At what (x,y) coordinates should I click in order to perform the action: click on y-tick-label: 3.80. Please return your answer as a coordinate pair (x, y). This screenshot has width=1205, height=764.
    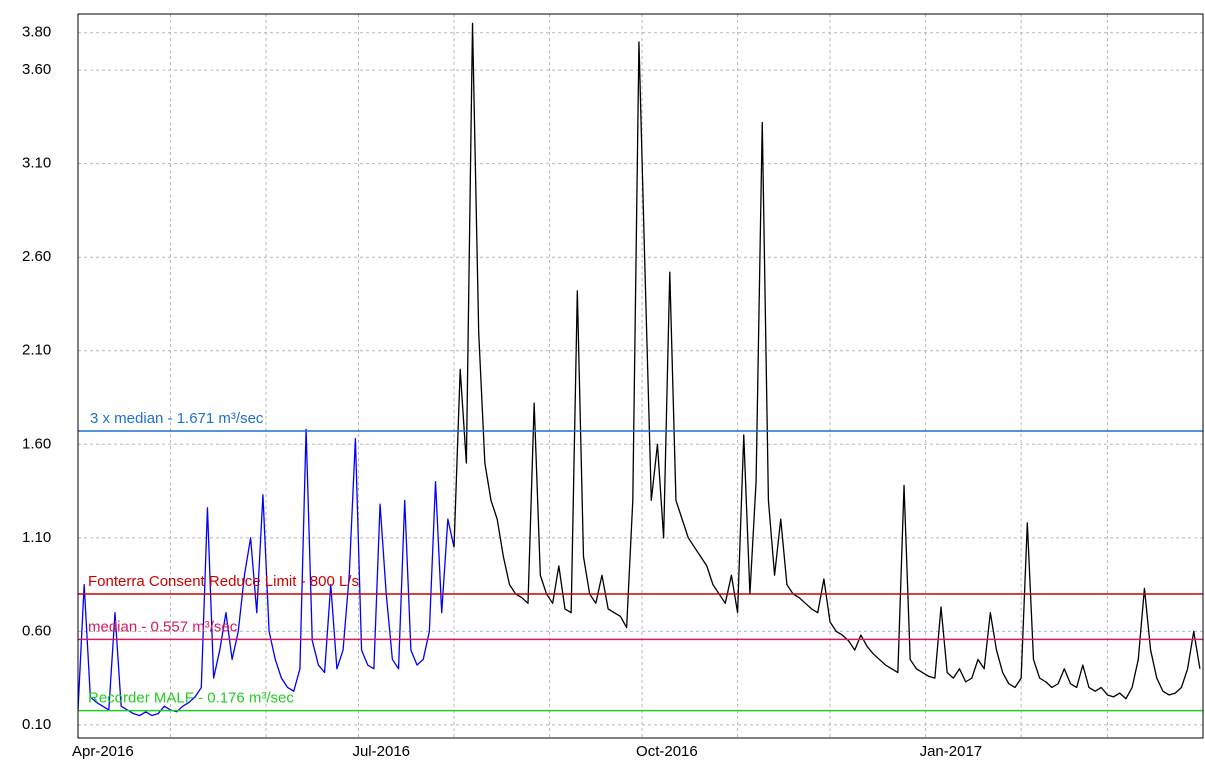
    Looking at the image, I should click on (36, 32).